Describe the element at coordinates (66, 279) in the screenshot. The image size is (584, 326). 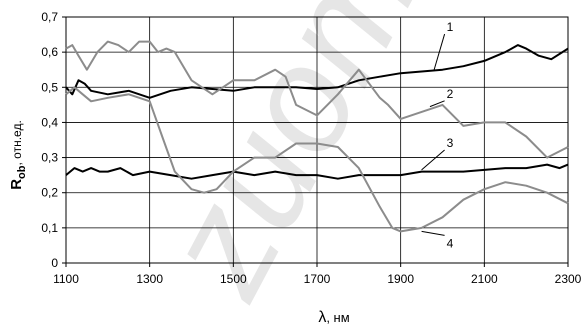
I see `x-tick-label-0: 1100` at that location.